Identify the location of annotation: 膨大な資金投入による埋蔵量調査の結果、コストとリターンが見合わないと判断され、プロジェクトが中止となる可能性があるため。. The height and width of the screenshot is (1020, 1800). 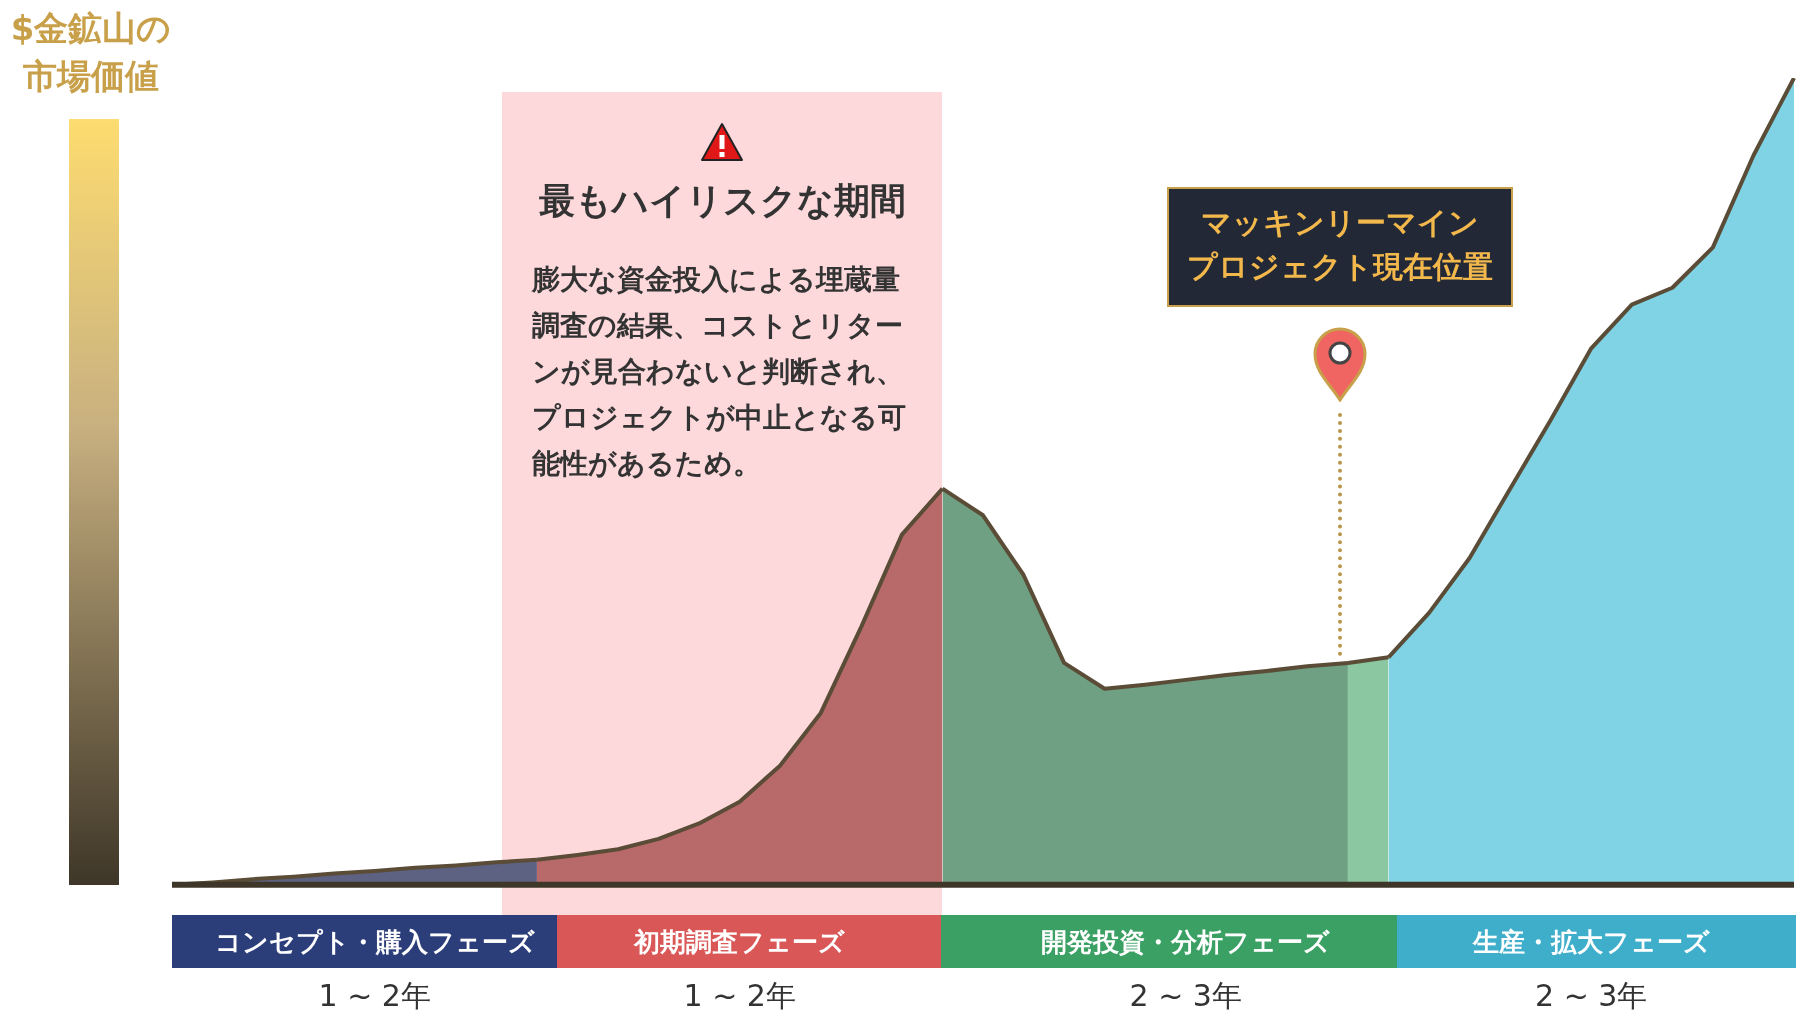
(718, 372).